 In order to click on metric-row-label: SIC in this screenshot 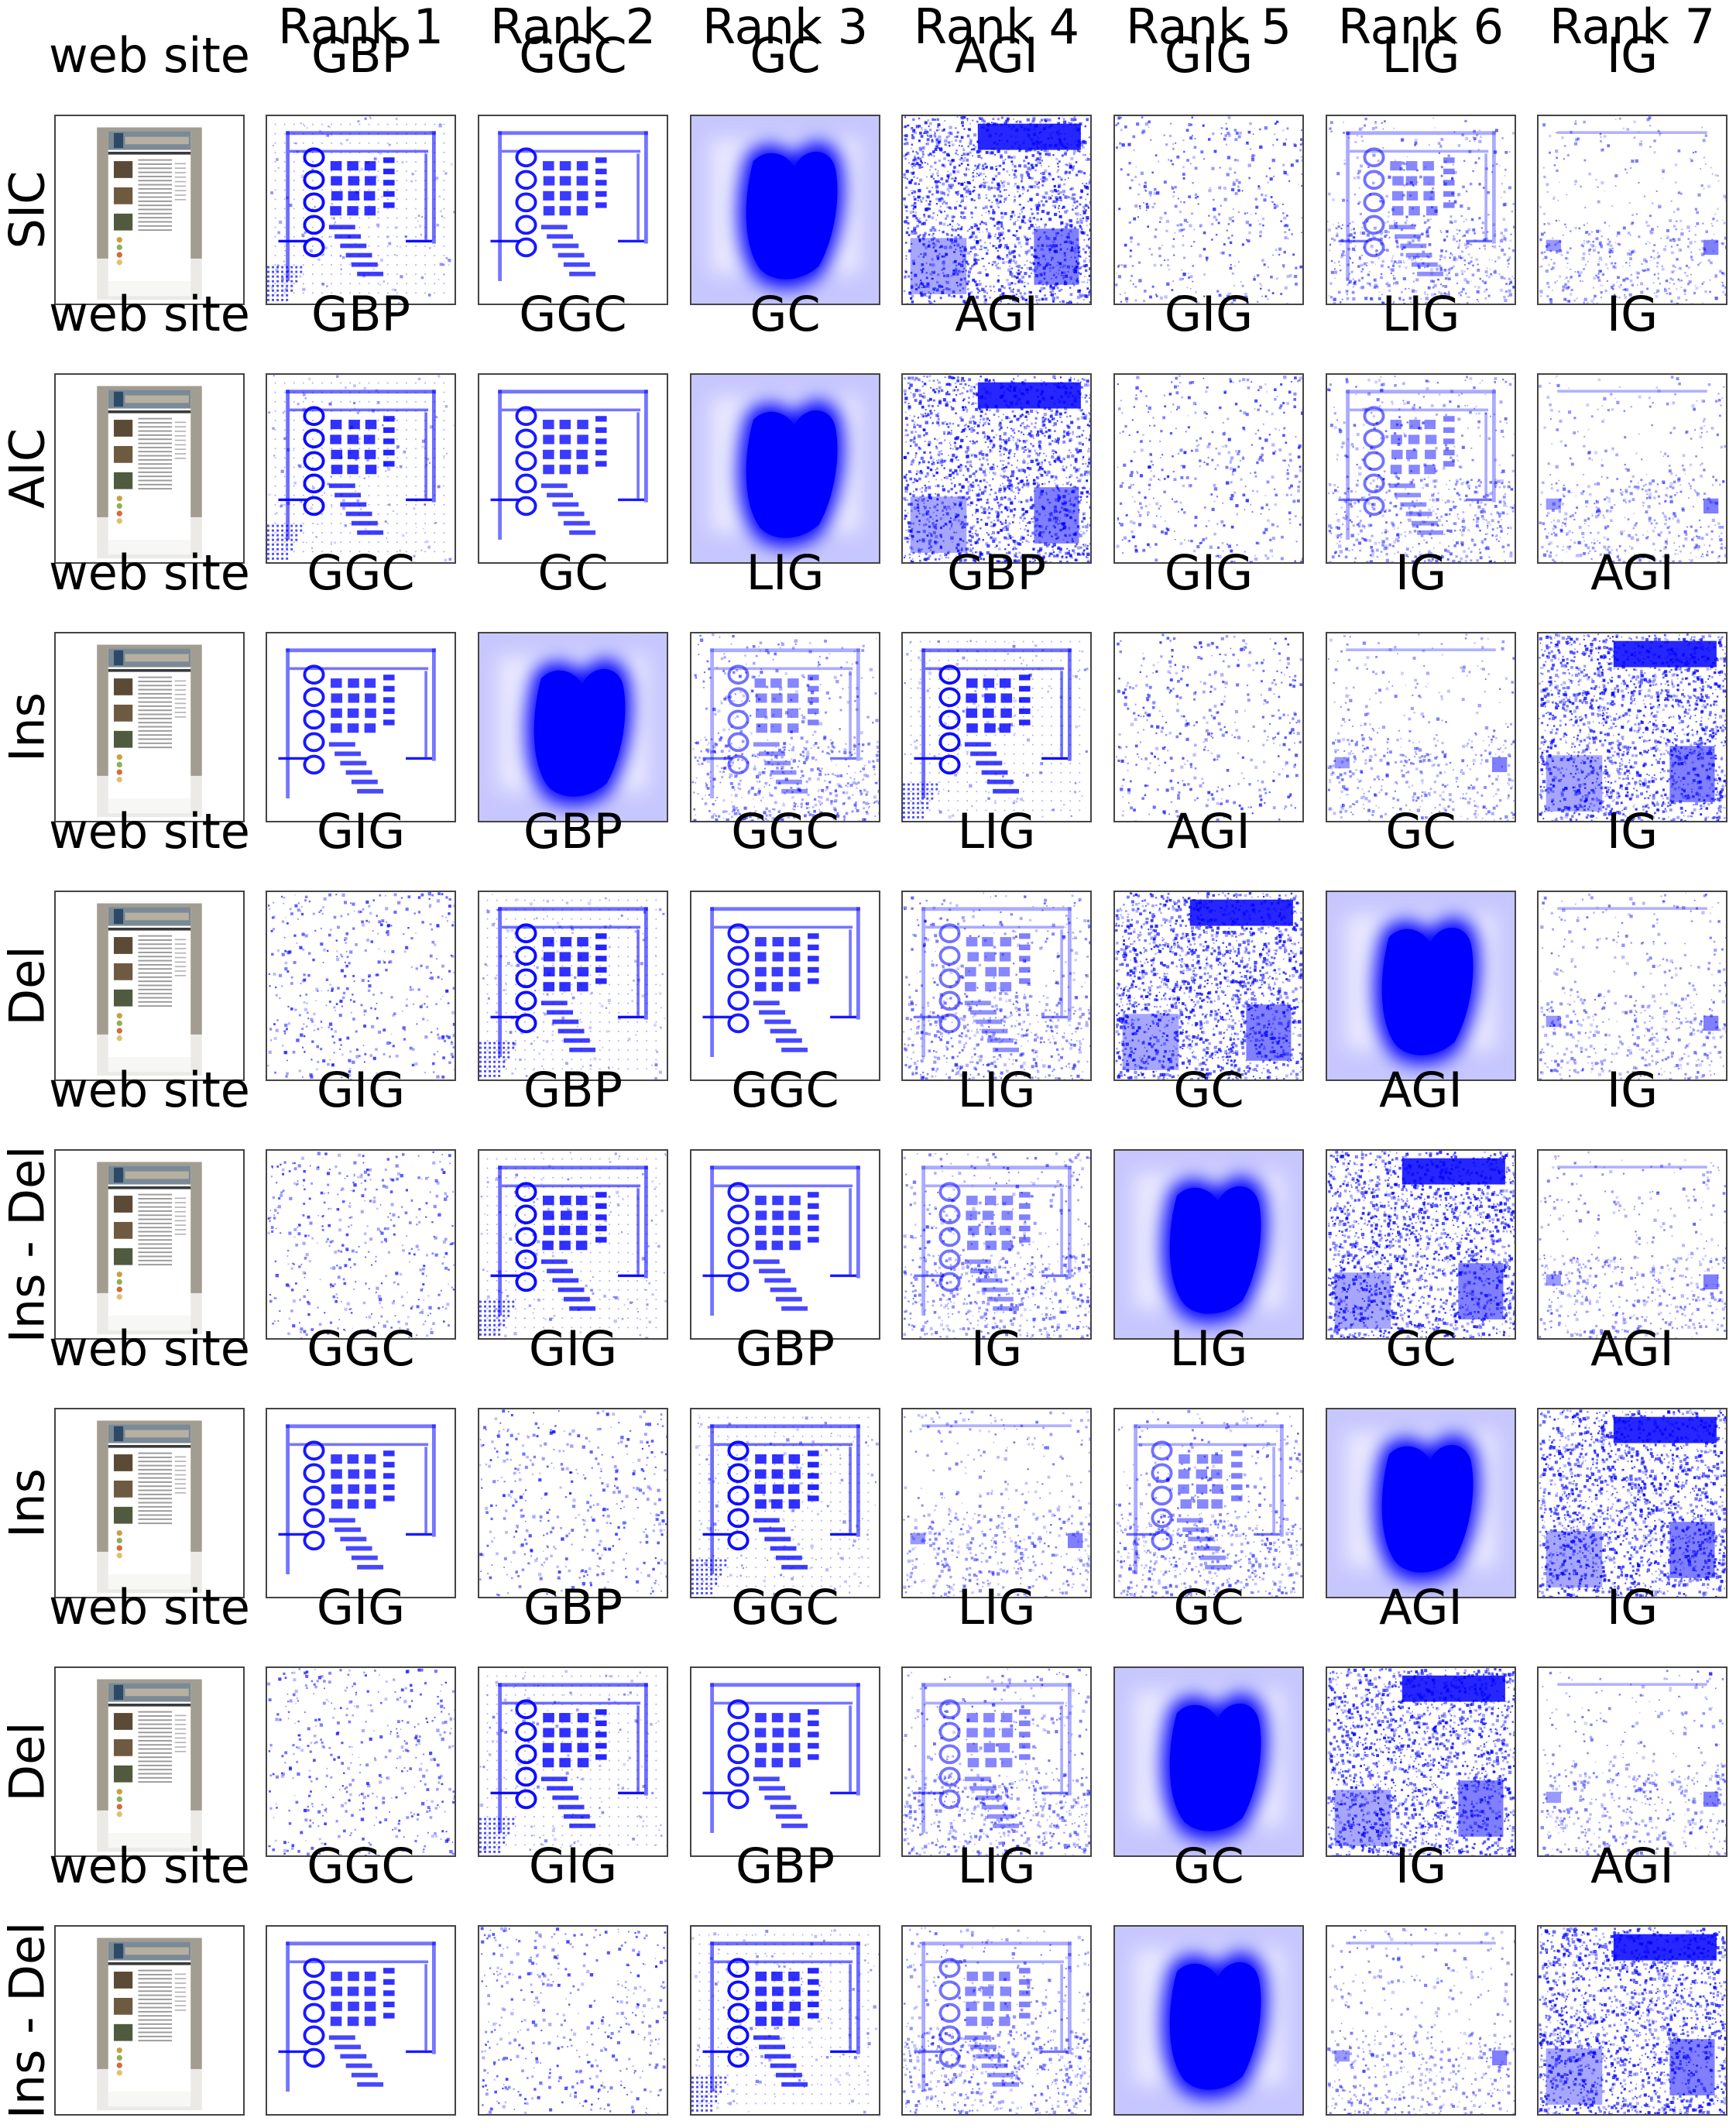, I will do `click(27, 210)`.